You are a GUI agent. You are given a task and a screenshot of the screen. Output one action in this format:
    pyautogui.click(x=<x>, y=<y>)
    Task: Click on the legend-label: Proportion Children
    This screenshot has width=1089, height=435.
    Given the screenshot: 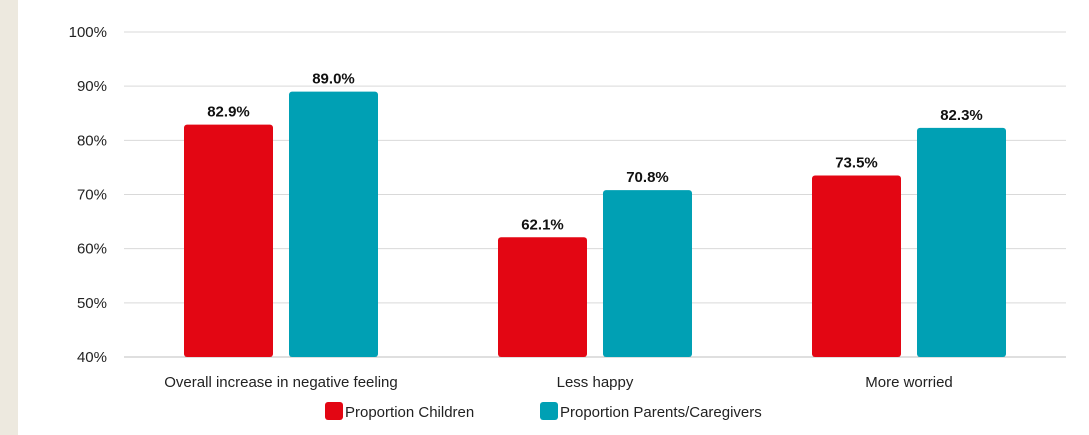 What is the action you would take?
    pyautogui.click(x=409, y=412)
    